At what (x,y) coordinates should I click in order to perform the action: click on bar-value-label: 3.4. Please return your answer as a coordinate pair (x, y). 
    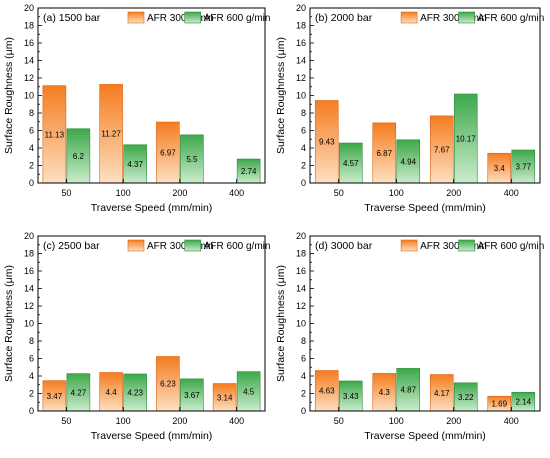
    Looking at the image, I should click on (500, 168).